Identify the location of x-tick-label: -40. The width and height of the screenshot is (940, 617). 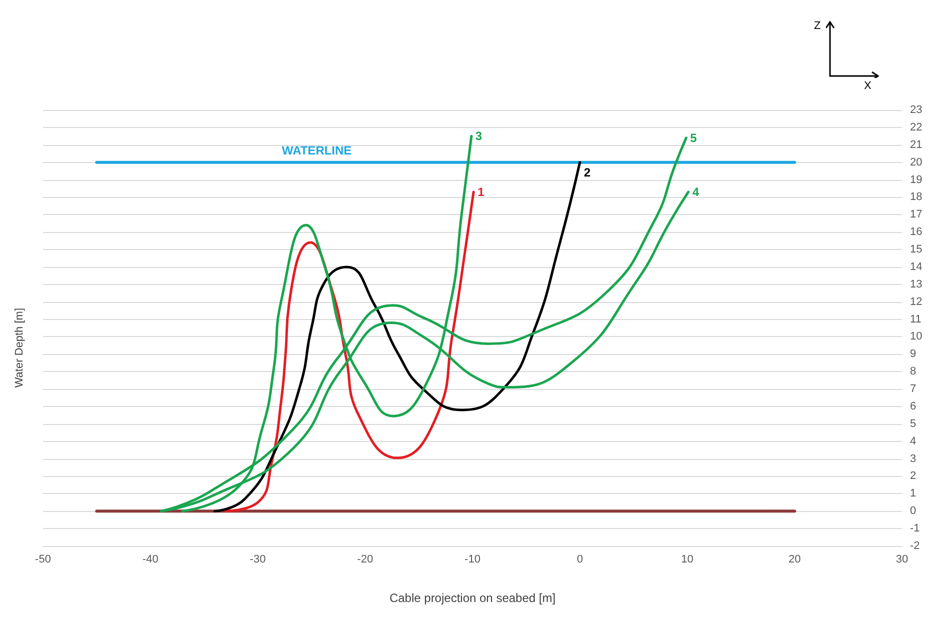
(150, 560).